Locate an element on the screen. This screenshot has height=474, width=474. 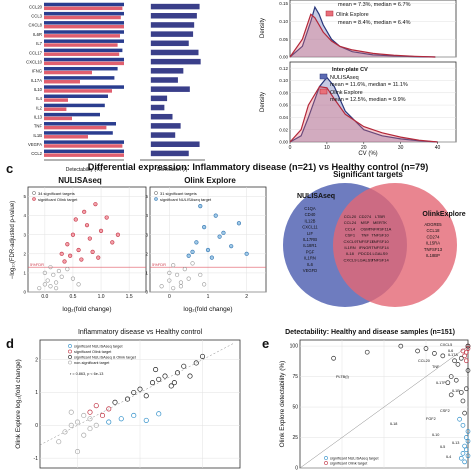
venn-title: Significant targets is located at coordinates (368, 174).